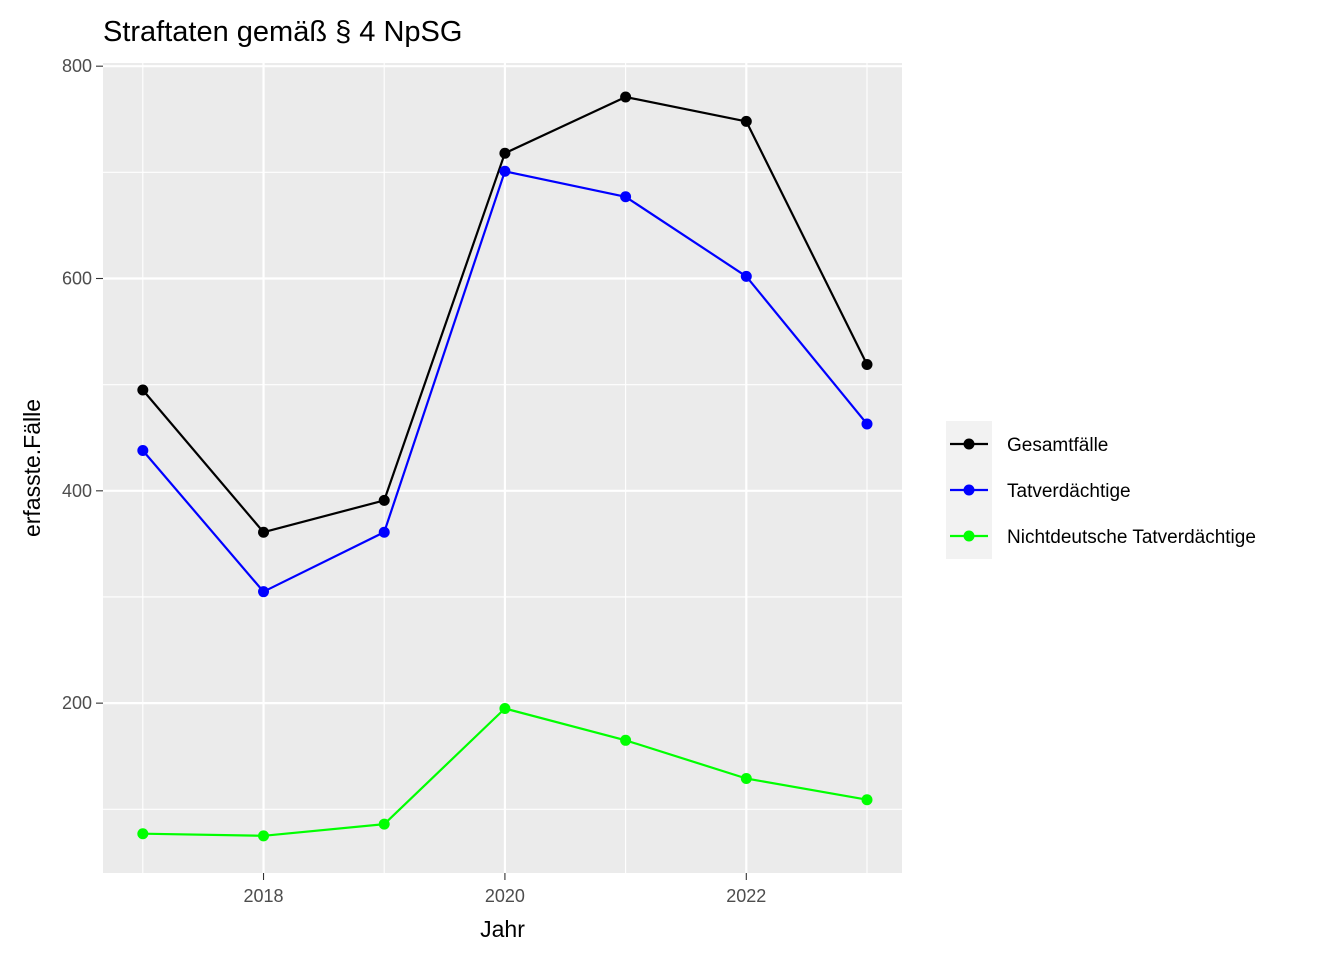  I want to click on x-axis: 2018 2020 2022, so click(505, 889).